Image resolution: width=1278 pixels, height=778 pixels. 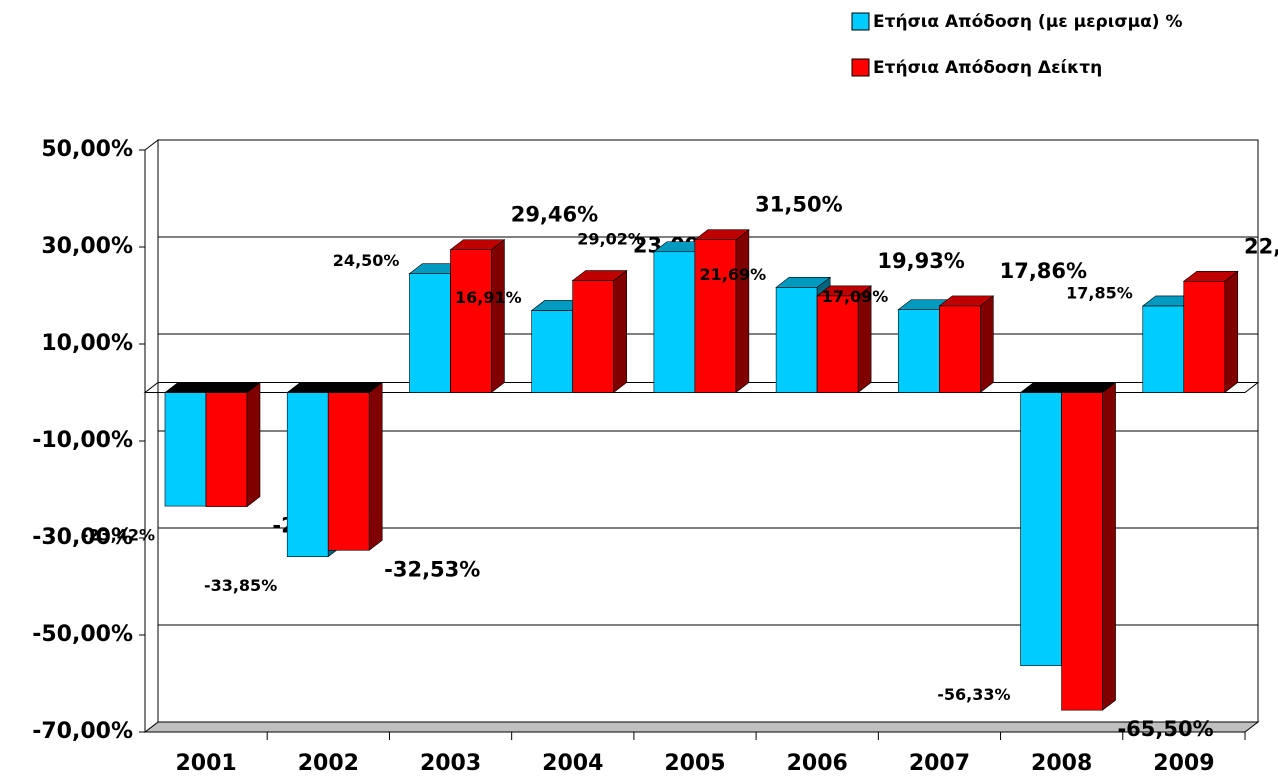 I want to click on data-label: 16,91%, so click(x=488, y=297).